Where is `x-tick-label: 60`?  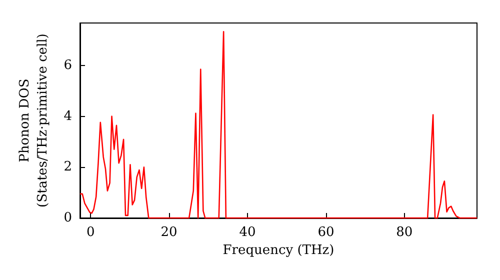
x-tick-label: 60 is located at coordinates (326, 232).